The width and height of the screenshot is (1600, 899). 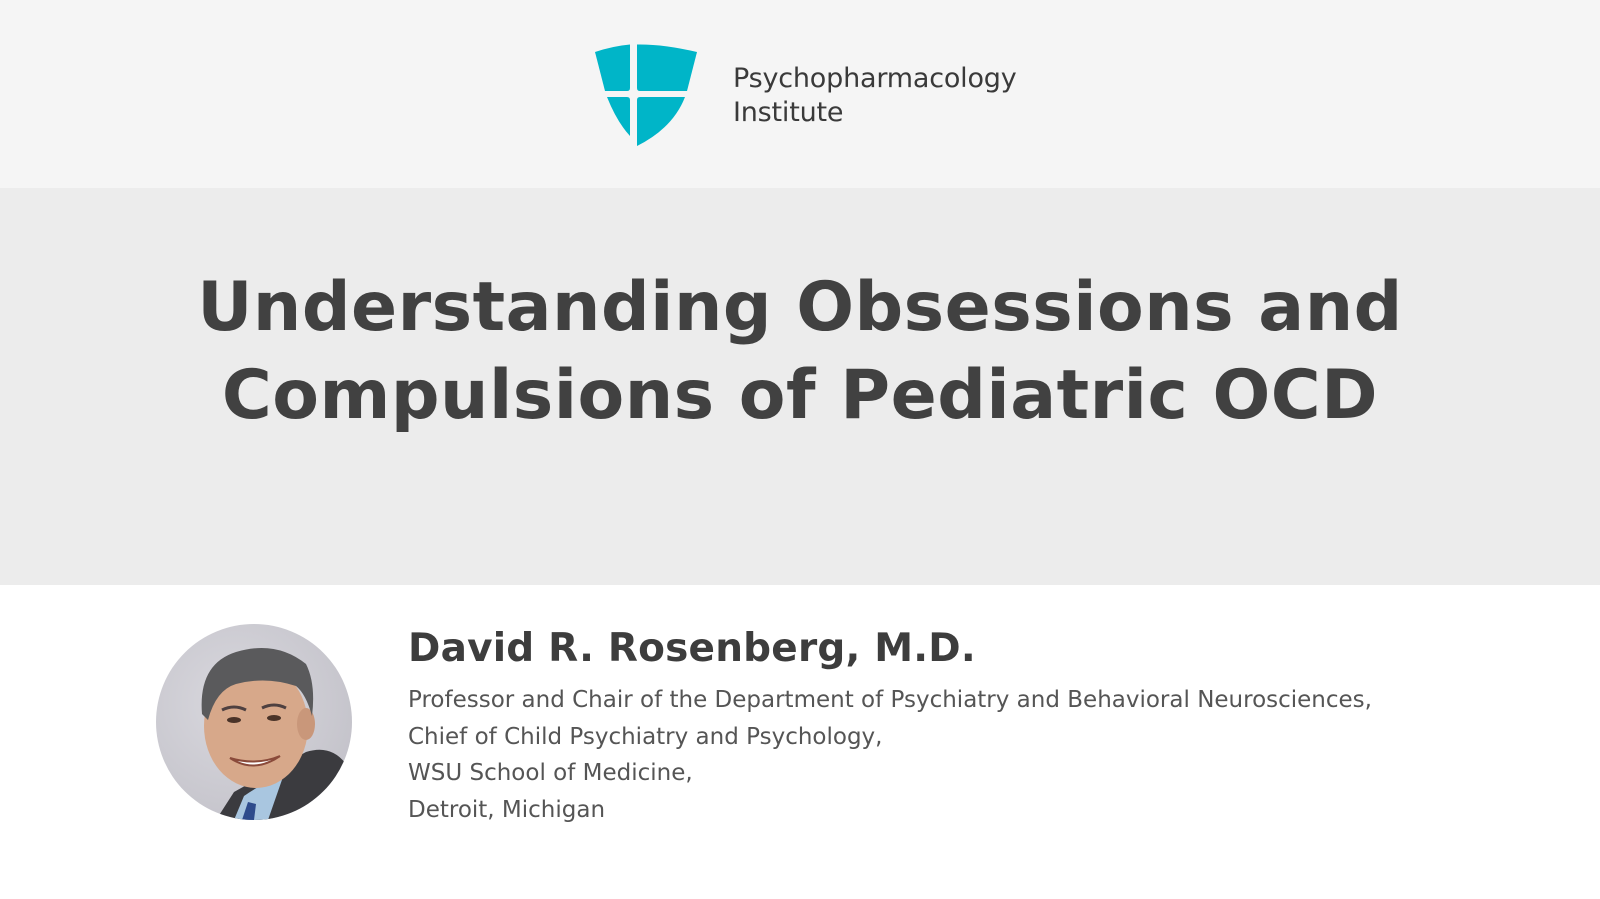 I want to click on logo-text-line-1: Psychopharmacology, so click(x=875, y=78).